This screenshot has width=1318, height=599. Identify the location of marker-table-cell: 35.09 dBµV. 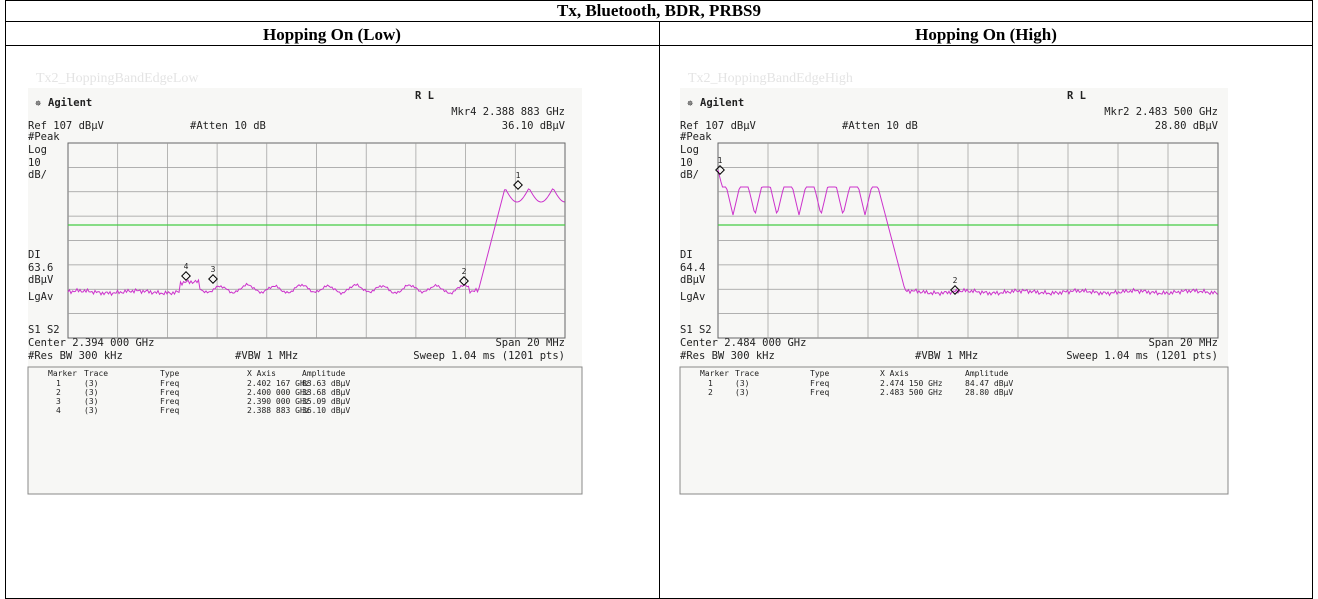
(326, 401).